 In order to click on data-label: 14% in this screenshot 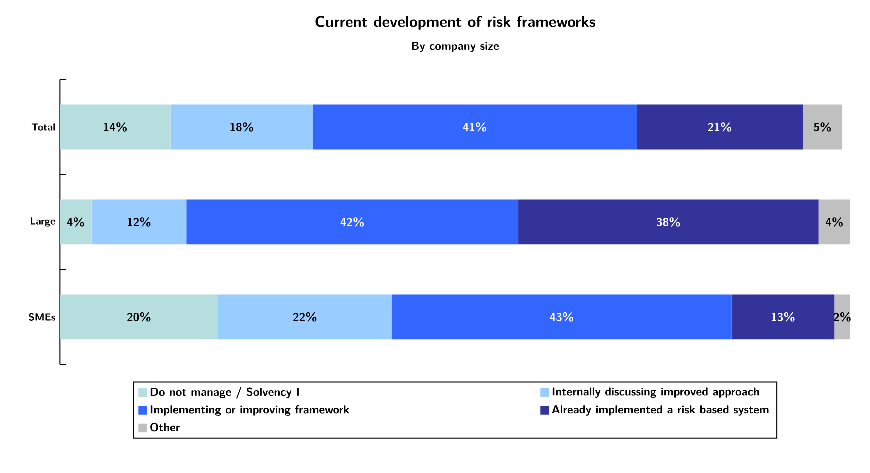, I will do `click(115, 127)`.